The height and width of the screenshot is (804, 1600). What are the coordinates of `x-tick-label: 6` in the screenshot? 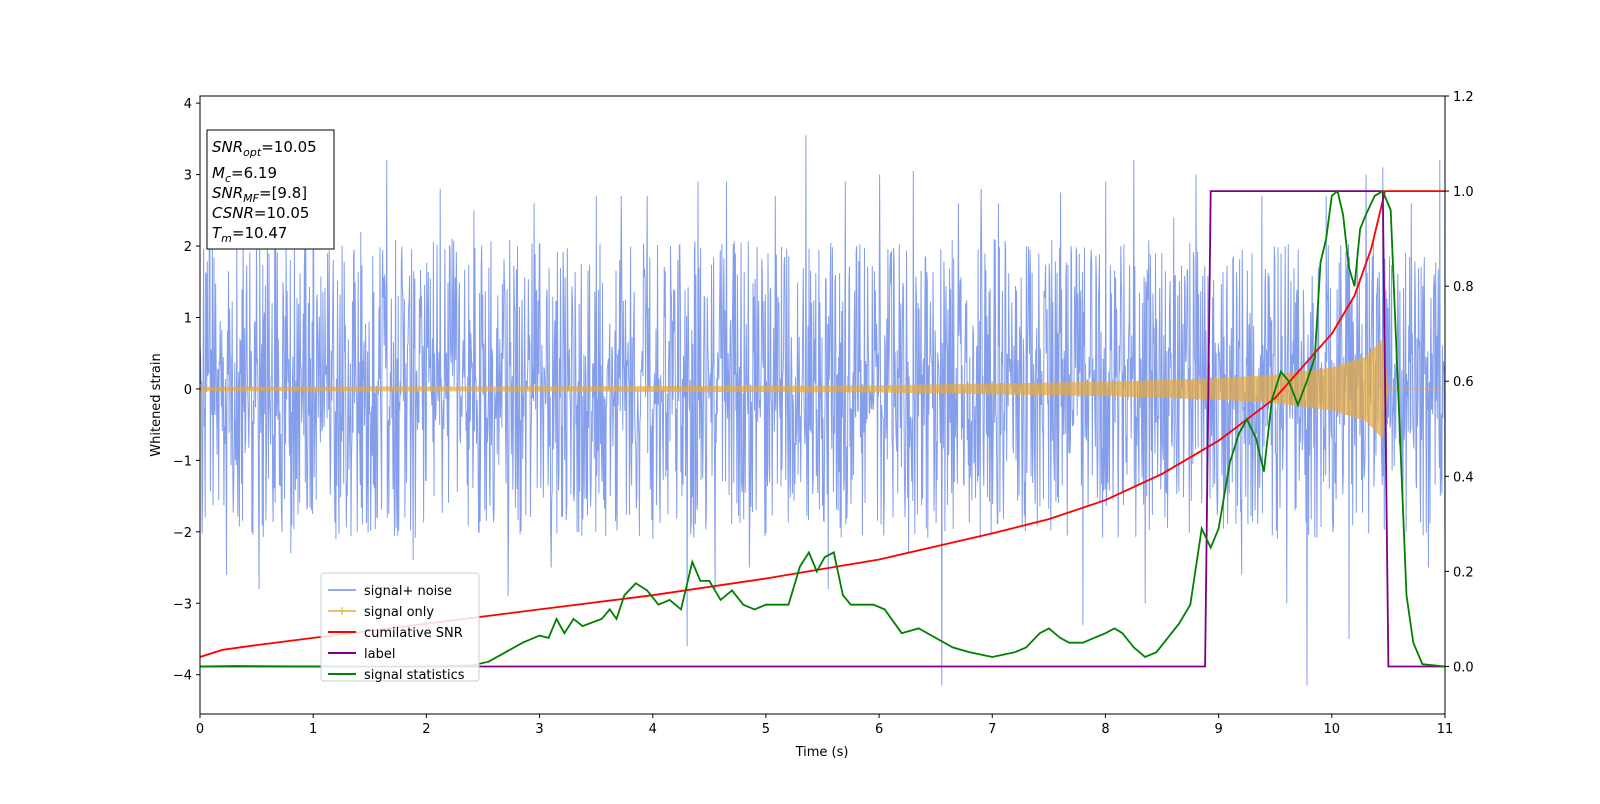 It's located at (879, 729).